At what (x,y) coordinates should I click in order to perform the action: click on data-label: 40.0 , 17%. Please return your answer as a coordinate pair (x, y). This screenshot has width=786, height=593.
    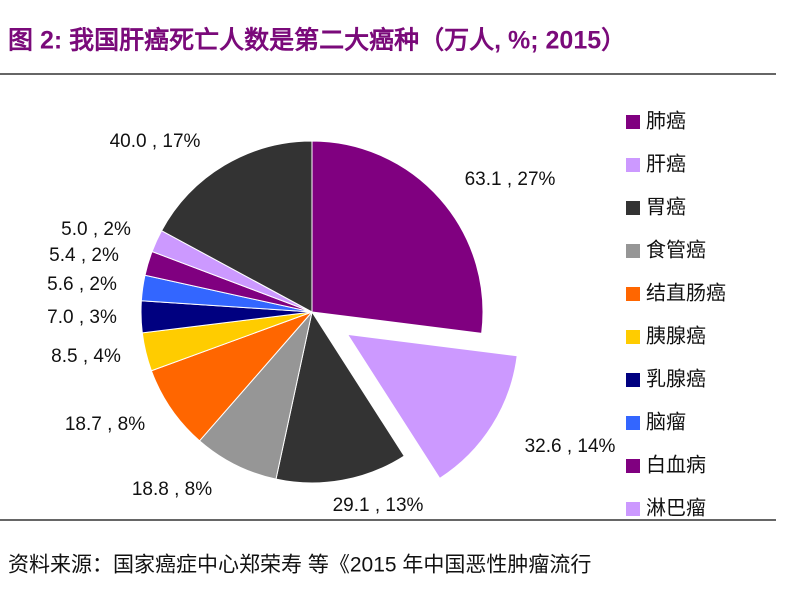
    Looking at the image, I should click on (155, 141).